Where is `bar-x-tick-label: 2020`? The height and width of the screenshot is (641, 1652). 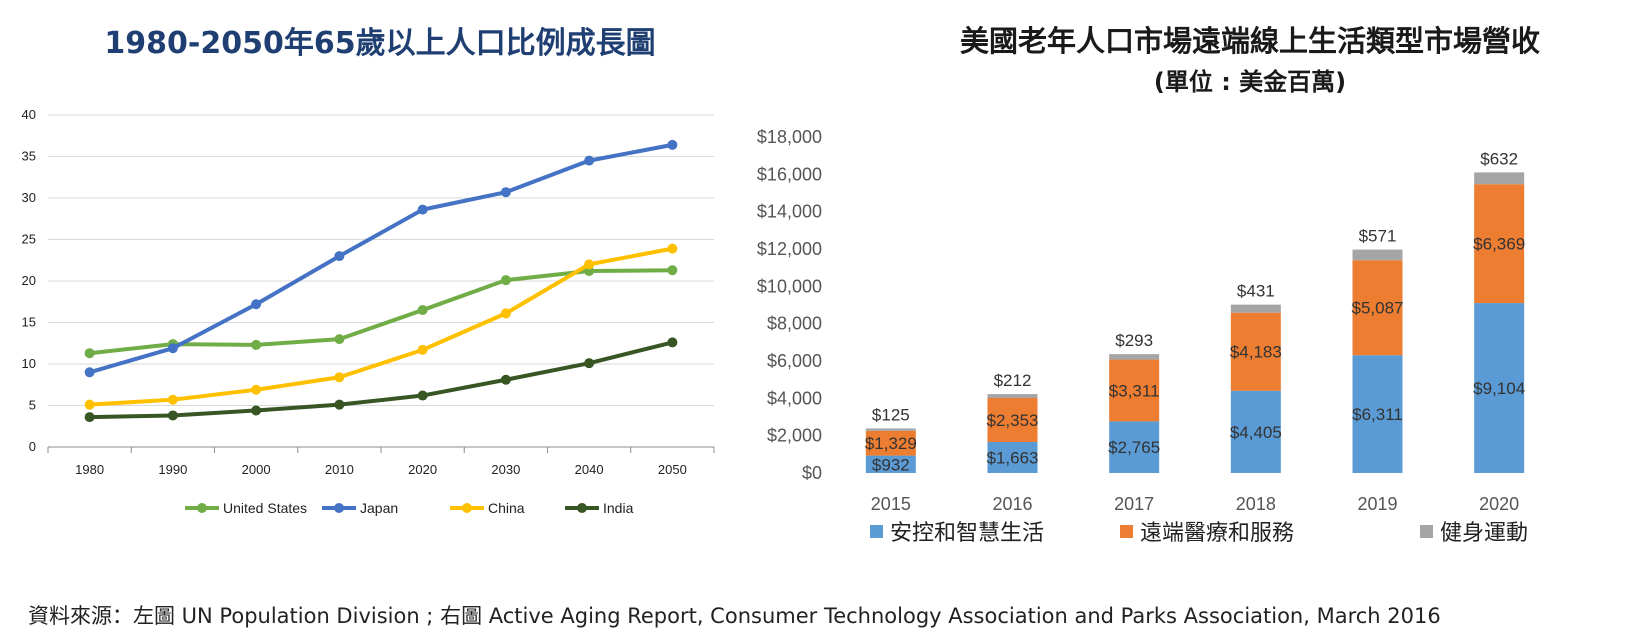
bar-x-tick-label: 2020 is located at coordinates (1499, 504).